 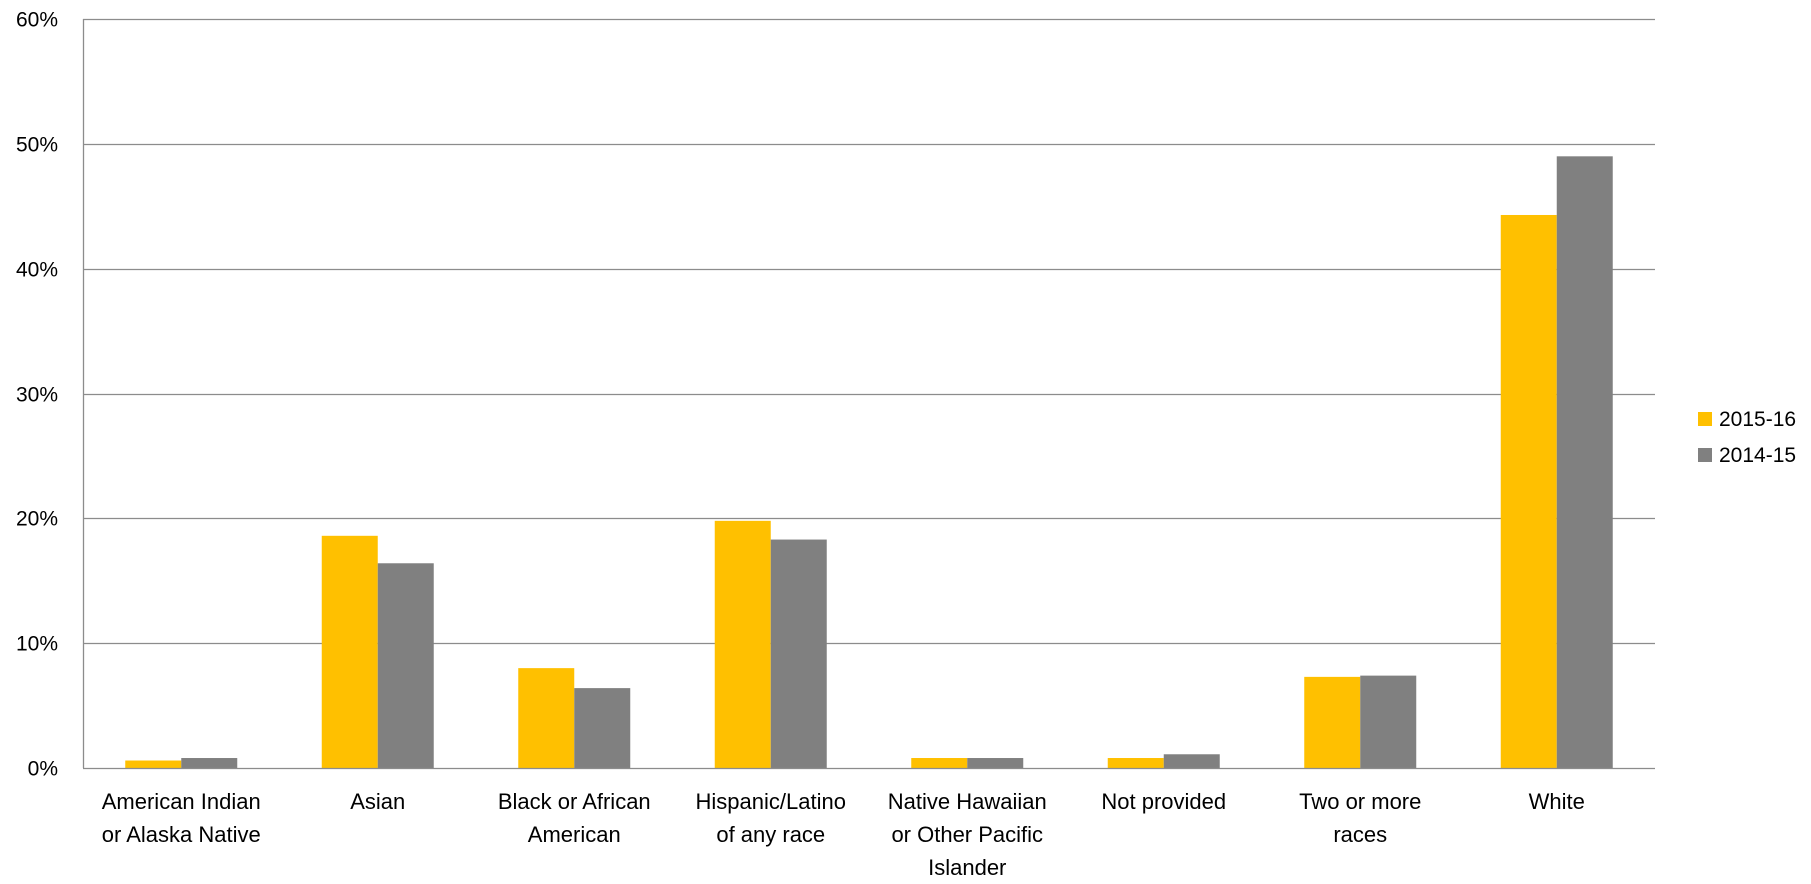 I want to click on x-tick-label-line: Not provided, so click(x=1163, y=801).